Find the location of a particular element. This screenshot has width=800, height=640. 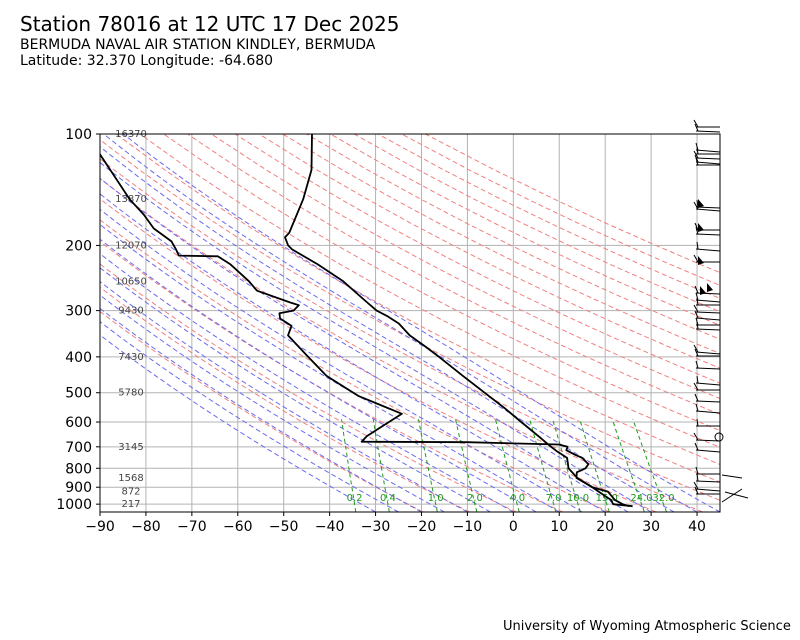

chart-title: Station 78016 at 12 UTC 17 Dec 2025 is located at coordinates (210, 24).